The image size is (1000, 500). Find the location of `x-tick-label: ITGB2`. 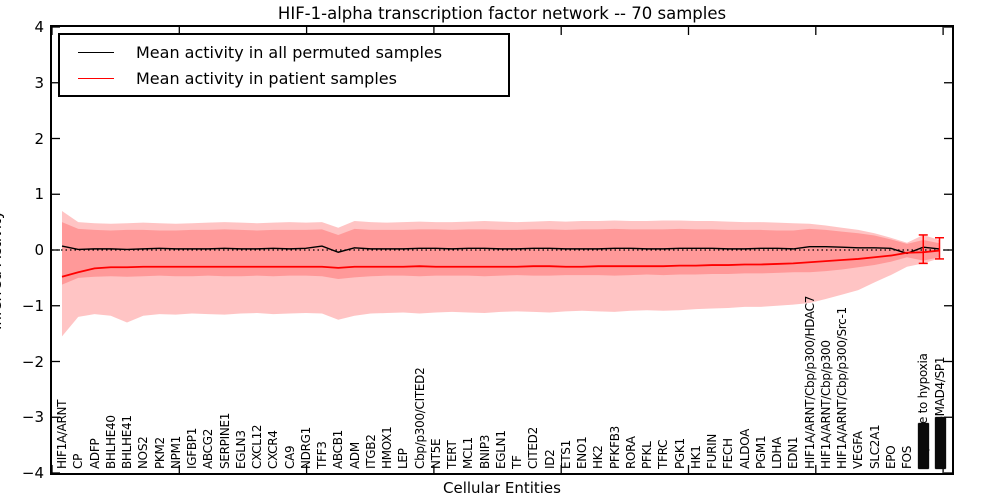

x-tick-label: ITGB2 is located at coordinates (370, 451).